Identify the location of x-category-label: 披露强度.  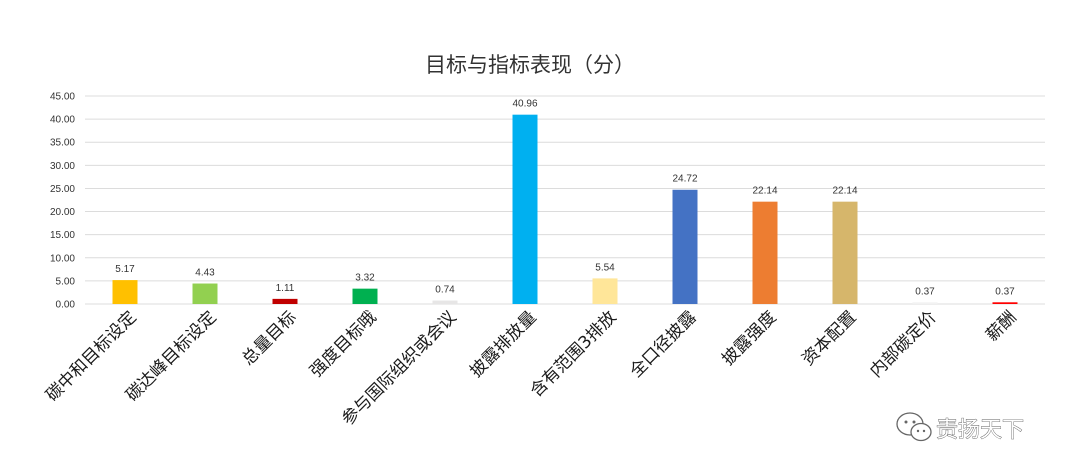
(749, 338).